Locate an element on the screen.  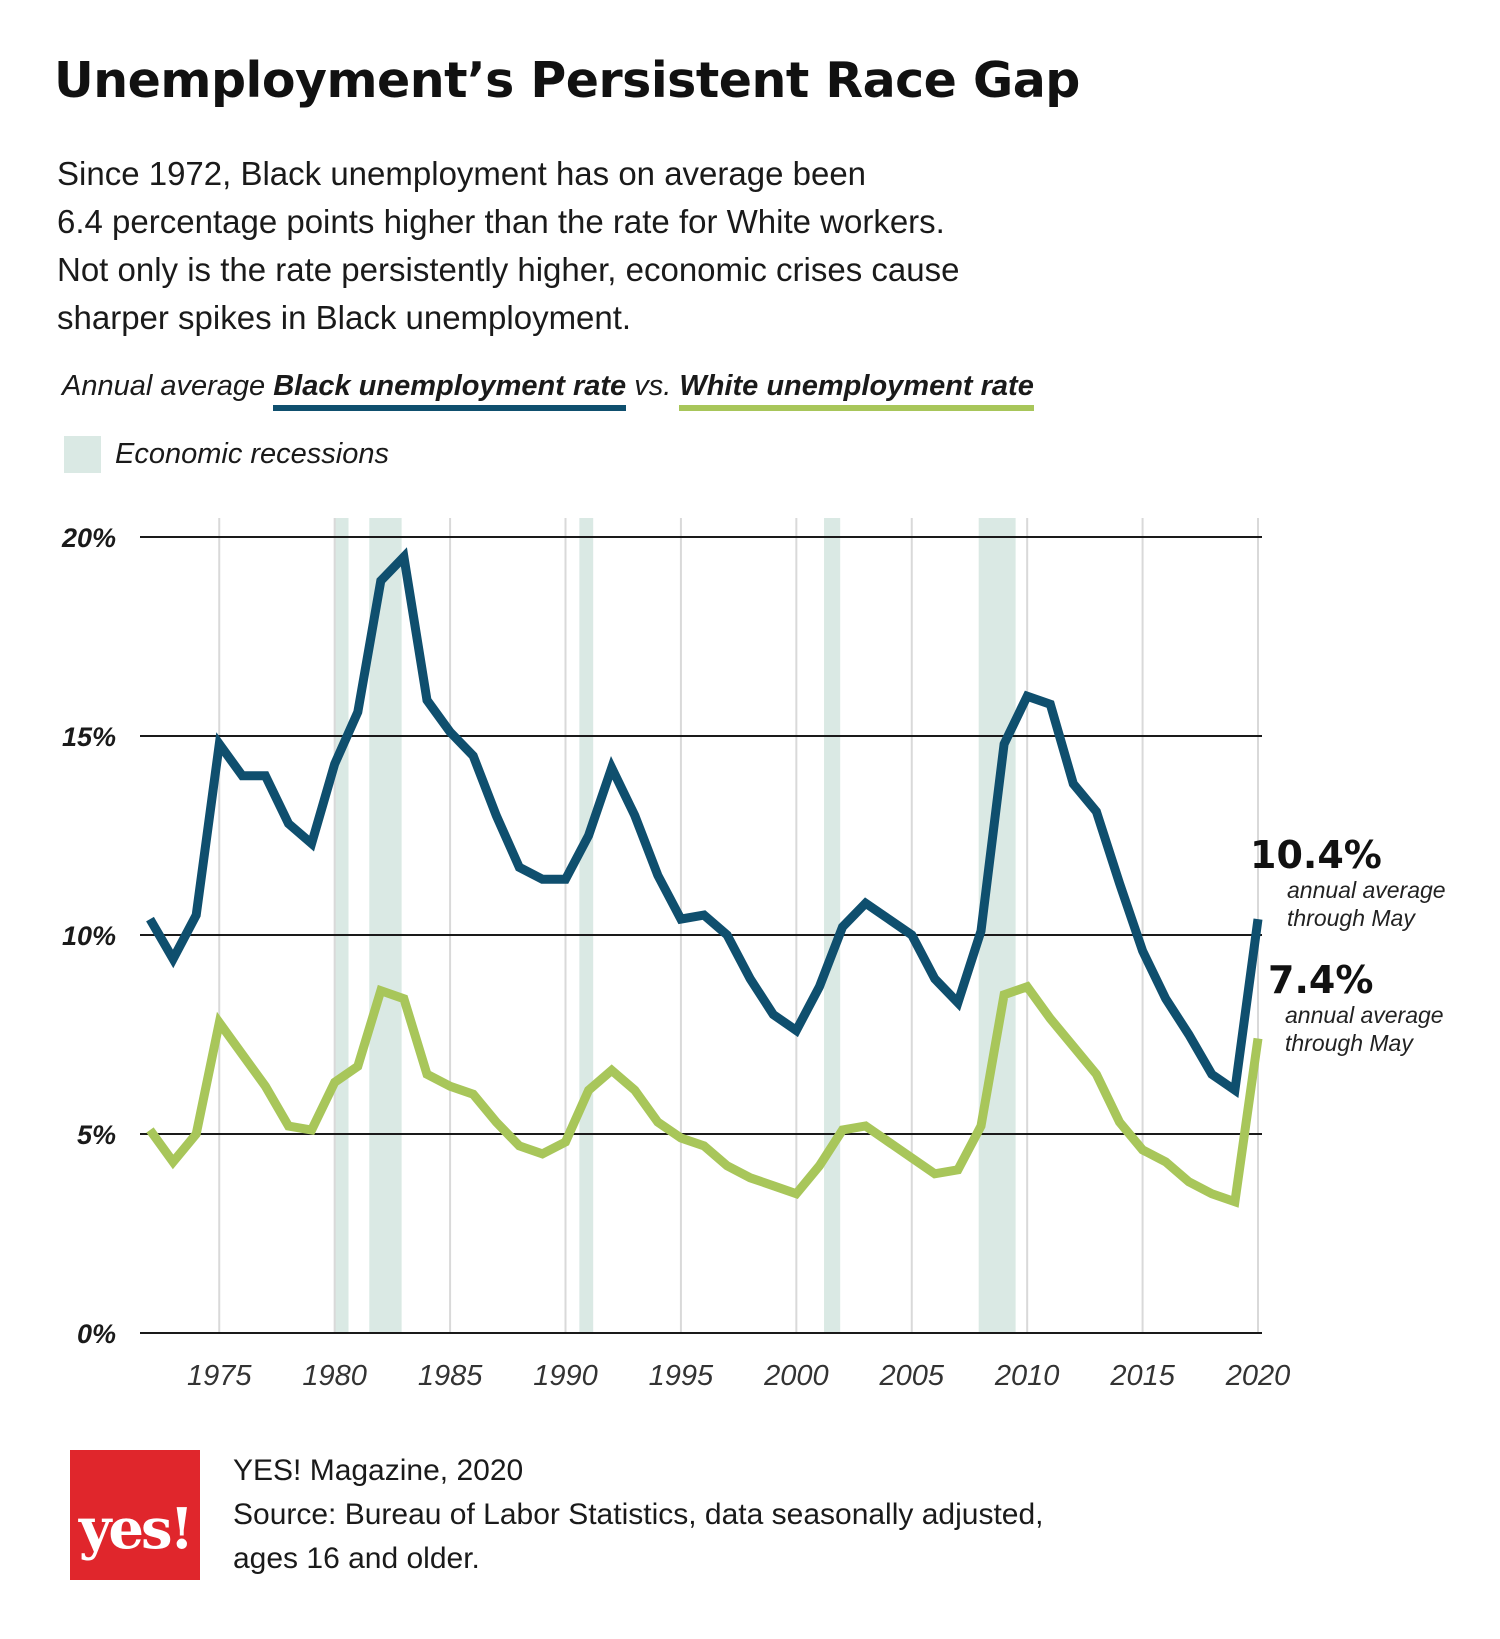
legend-black-series: Black unemployment rate is located at coordinates (450, 390).